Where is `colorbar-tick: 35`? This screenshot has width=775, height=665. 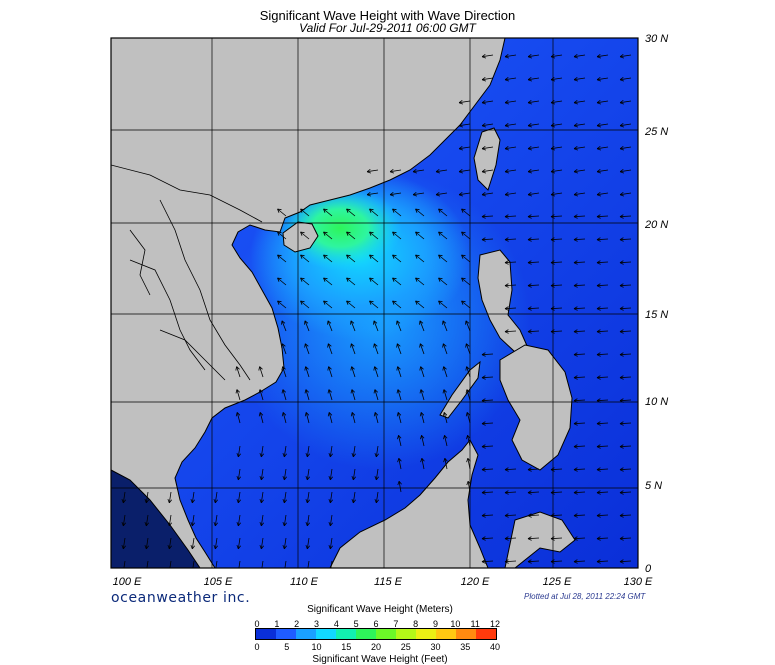
colorbar-tick: 35 is located at coordinates (465, 647).